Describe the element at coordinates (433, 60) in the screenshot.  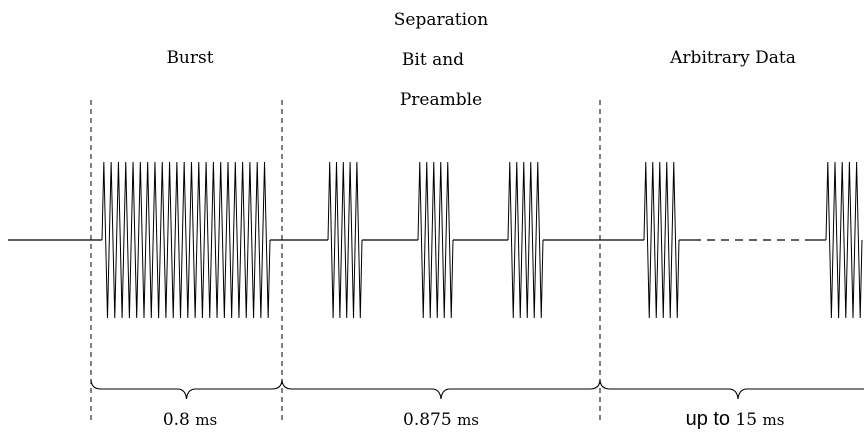
I see `section-label-bit-and: Bit and` at that location.